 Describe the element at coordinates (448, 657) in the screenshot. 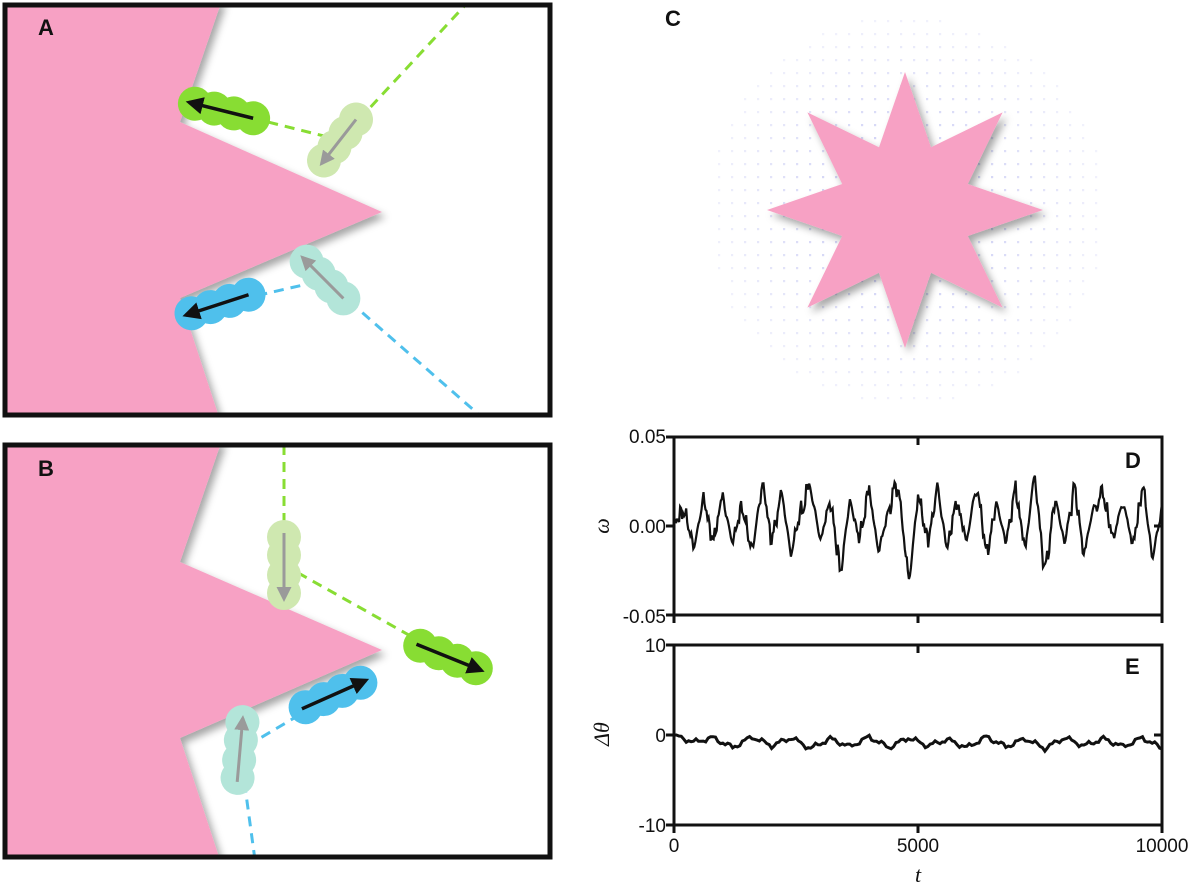

I see `green-cell-b` at that location.